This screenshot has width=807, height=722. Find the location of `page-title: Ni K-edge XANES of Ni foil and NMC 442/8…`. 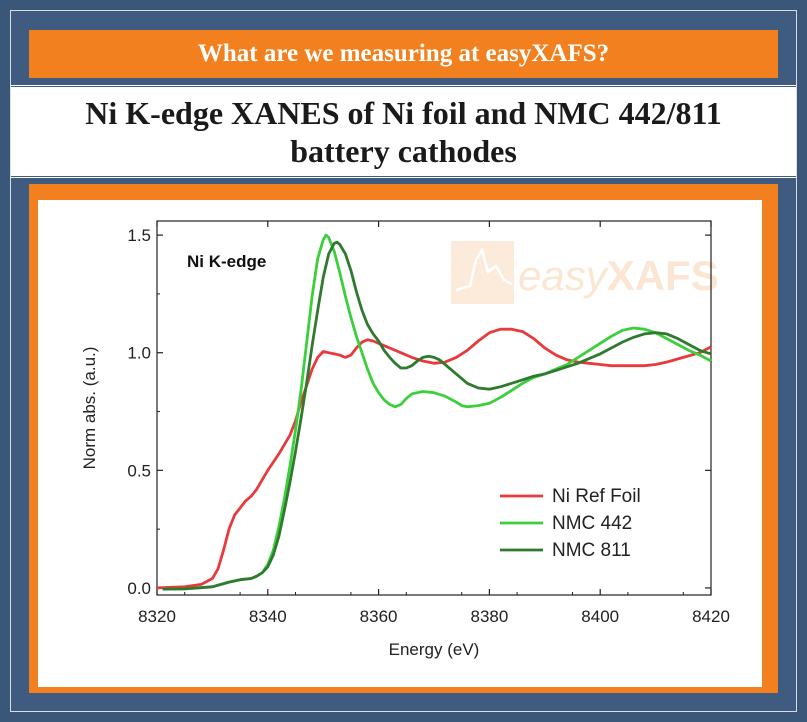

page-title: Ni K-edge XANES of Ni foil and NMC 442/8… is located at coordinates (403, 131).